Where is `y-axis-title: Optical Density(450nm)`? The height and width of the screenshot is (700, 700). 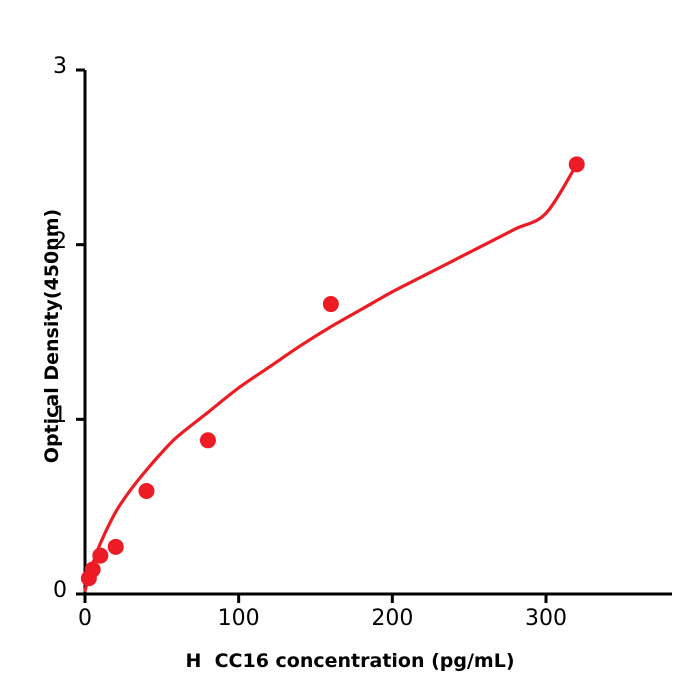
y-axis-title: Optical Density(450nm) is located at coordinates (52, 336).